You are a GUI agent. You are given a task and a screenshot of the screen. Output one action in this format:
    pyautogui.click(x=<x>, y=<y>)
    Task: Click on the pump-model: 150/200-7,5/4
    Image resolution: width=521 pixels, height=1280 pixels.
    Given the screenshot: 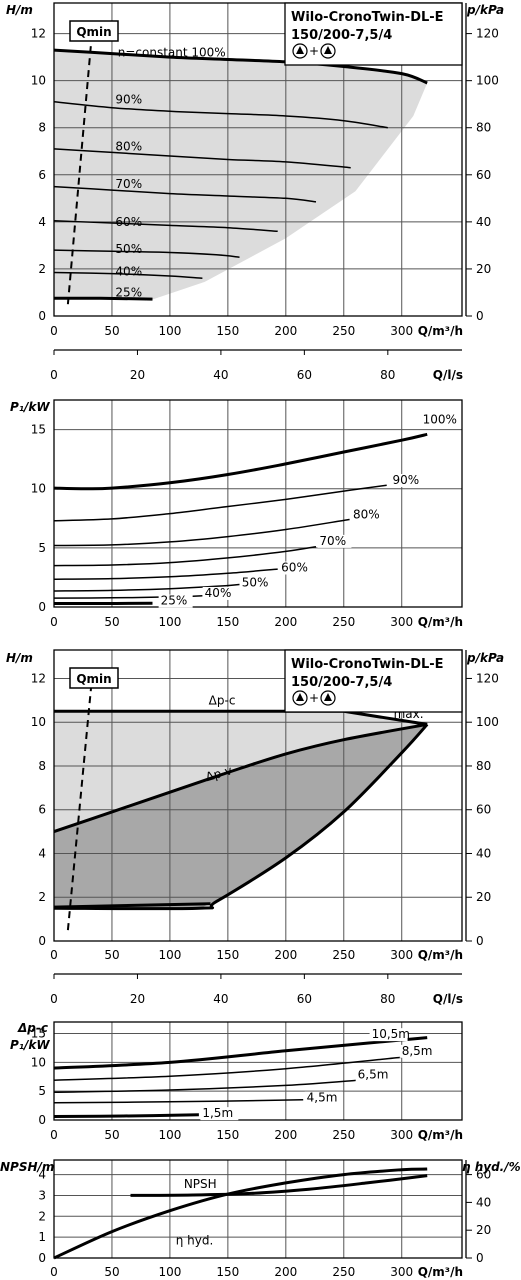 What is the action you would take?
    pyautogui.click(x=341, y=35)
    